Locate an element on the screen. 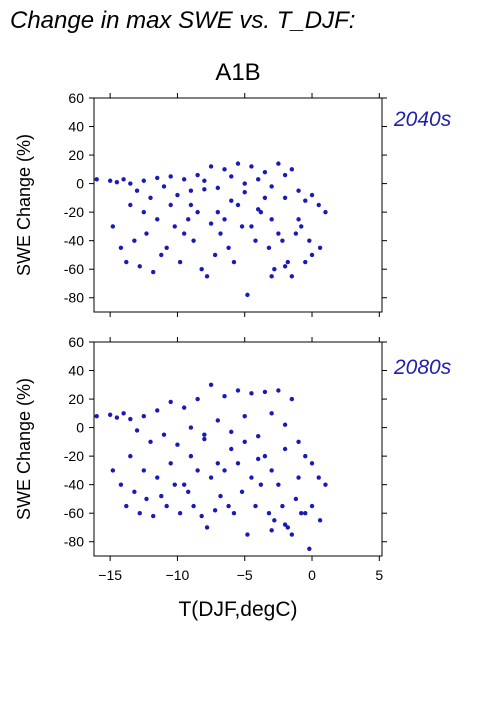 This screenshot has width=501, height=709. x-tick-label: −15 is located at coordinates (110, 575).